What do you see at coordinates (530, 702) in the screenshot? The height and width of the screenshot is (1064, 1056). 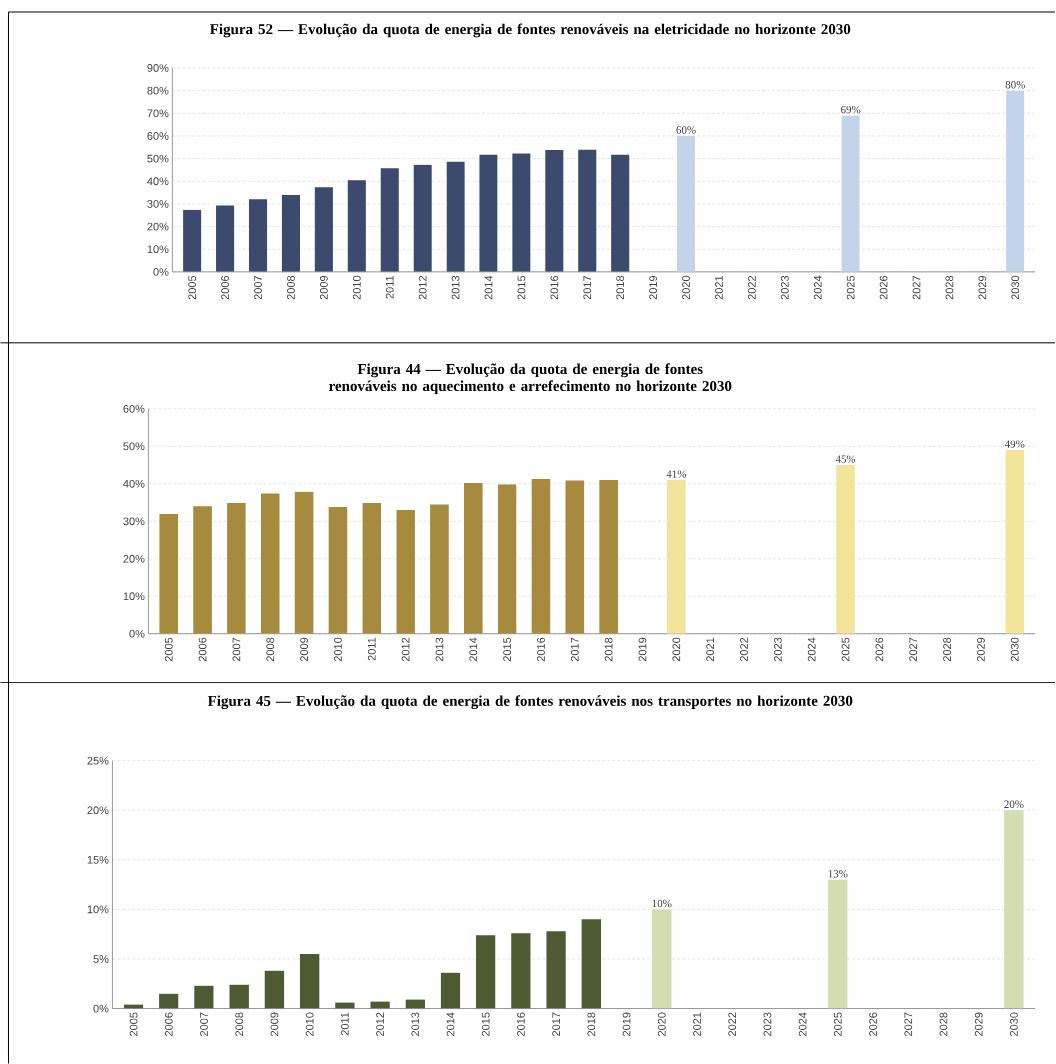 I see `chart-title: Figura 45 — Evolução da quota de energia de fontes renováveis nos transportes no horizonte 2030` at bounding box center [530, 702].